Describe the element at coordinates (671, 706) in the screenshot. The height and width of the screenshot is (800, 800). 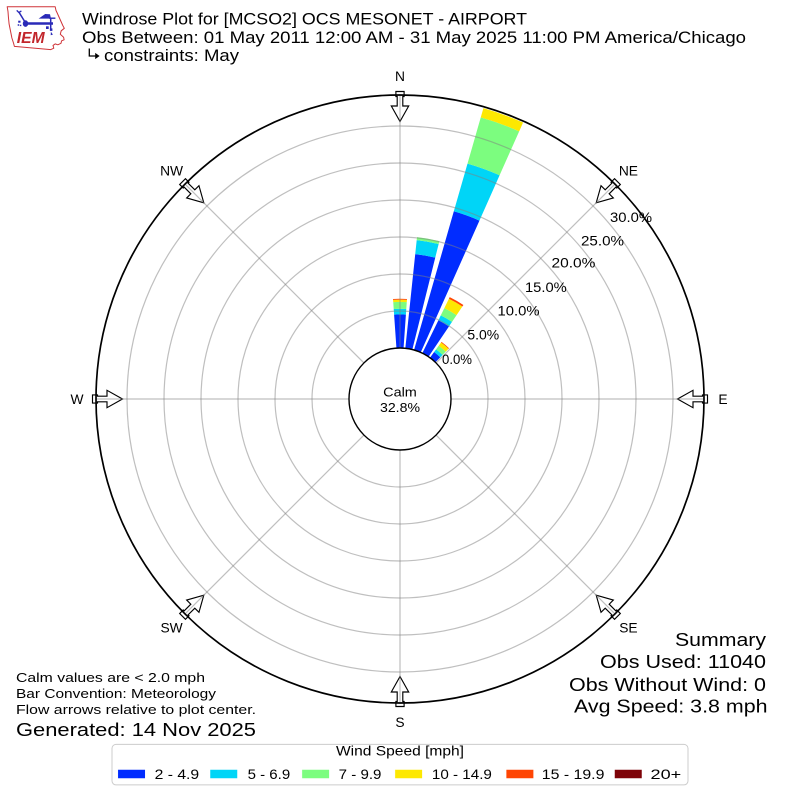
I see `svg-text: Avg Speed: 3.8 mph` at that location.